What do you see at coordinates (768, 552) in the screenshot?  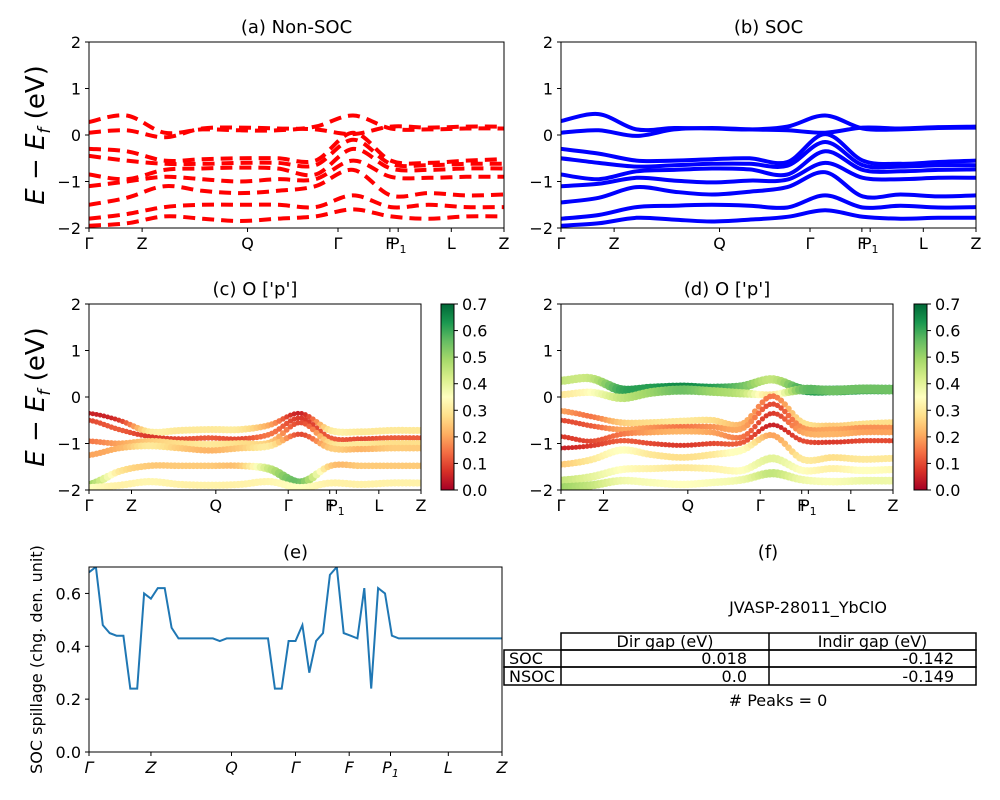 I see `panel-title: (f)` at bounding box center [768, 552].